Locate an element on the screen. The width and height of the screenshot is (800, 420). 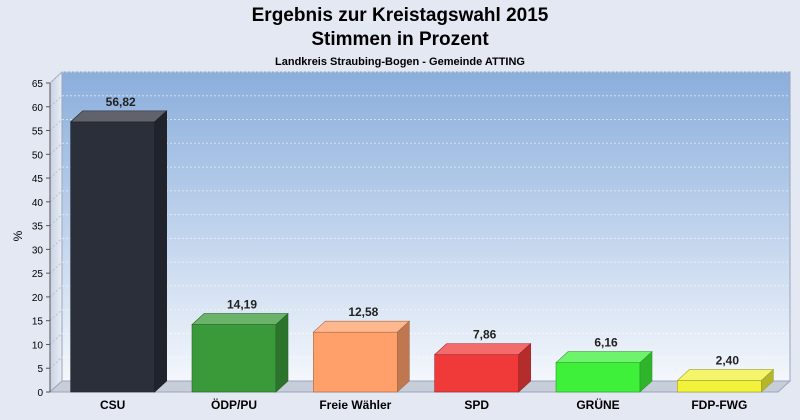
x-tick-label: Freie Wähler is located at coordinates (355, 405).